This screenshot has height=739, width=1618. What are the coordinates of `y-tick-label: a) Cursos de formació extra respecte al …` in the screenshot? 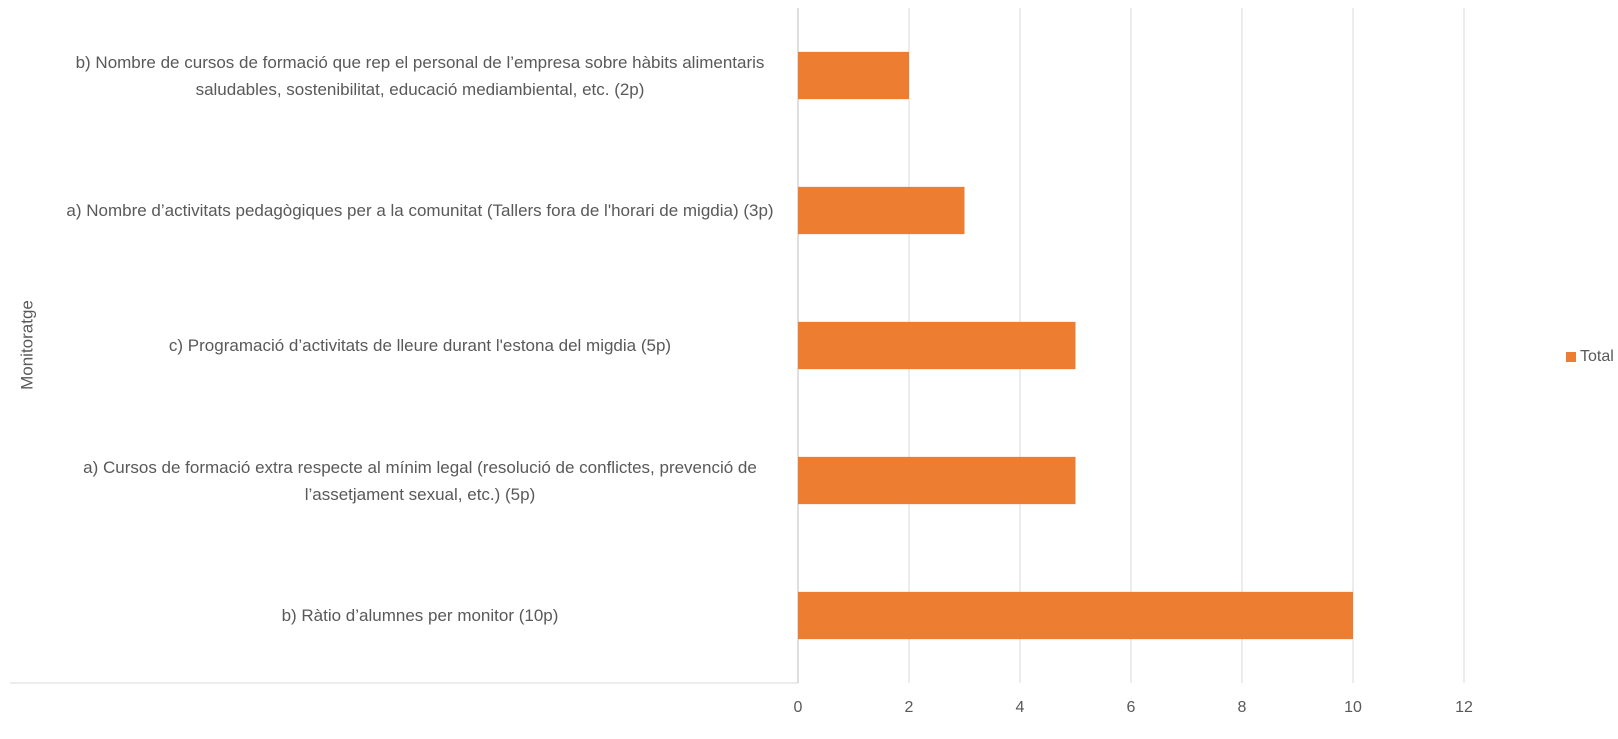 It's located at (420, 480).